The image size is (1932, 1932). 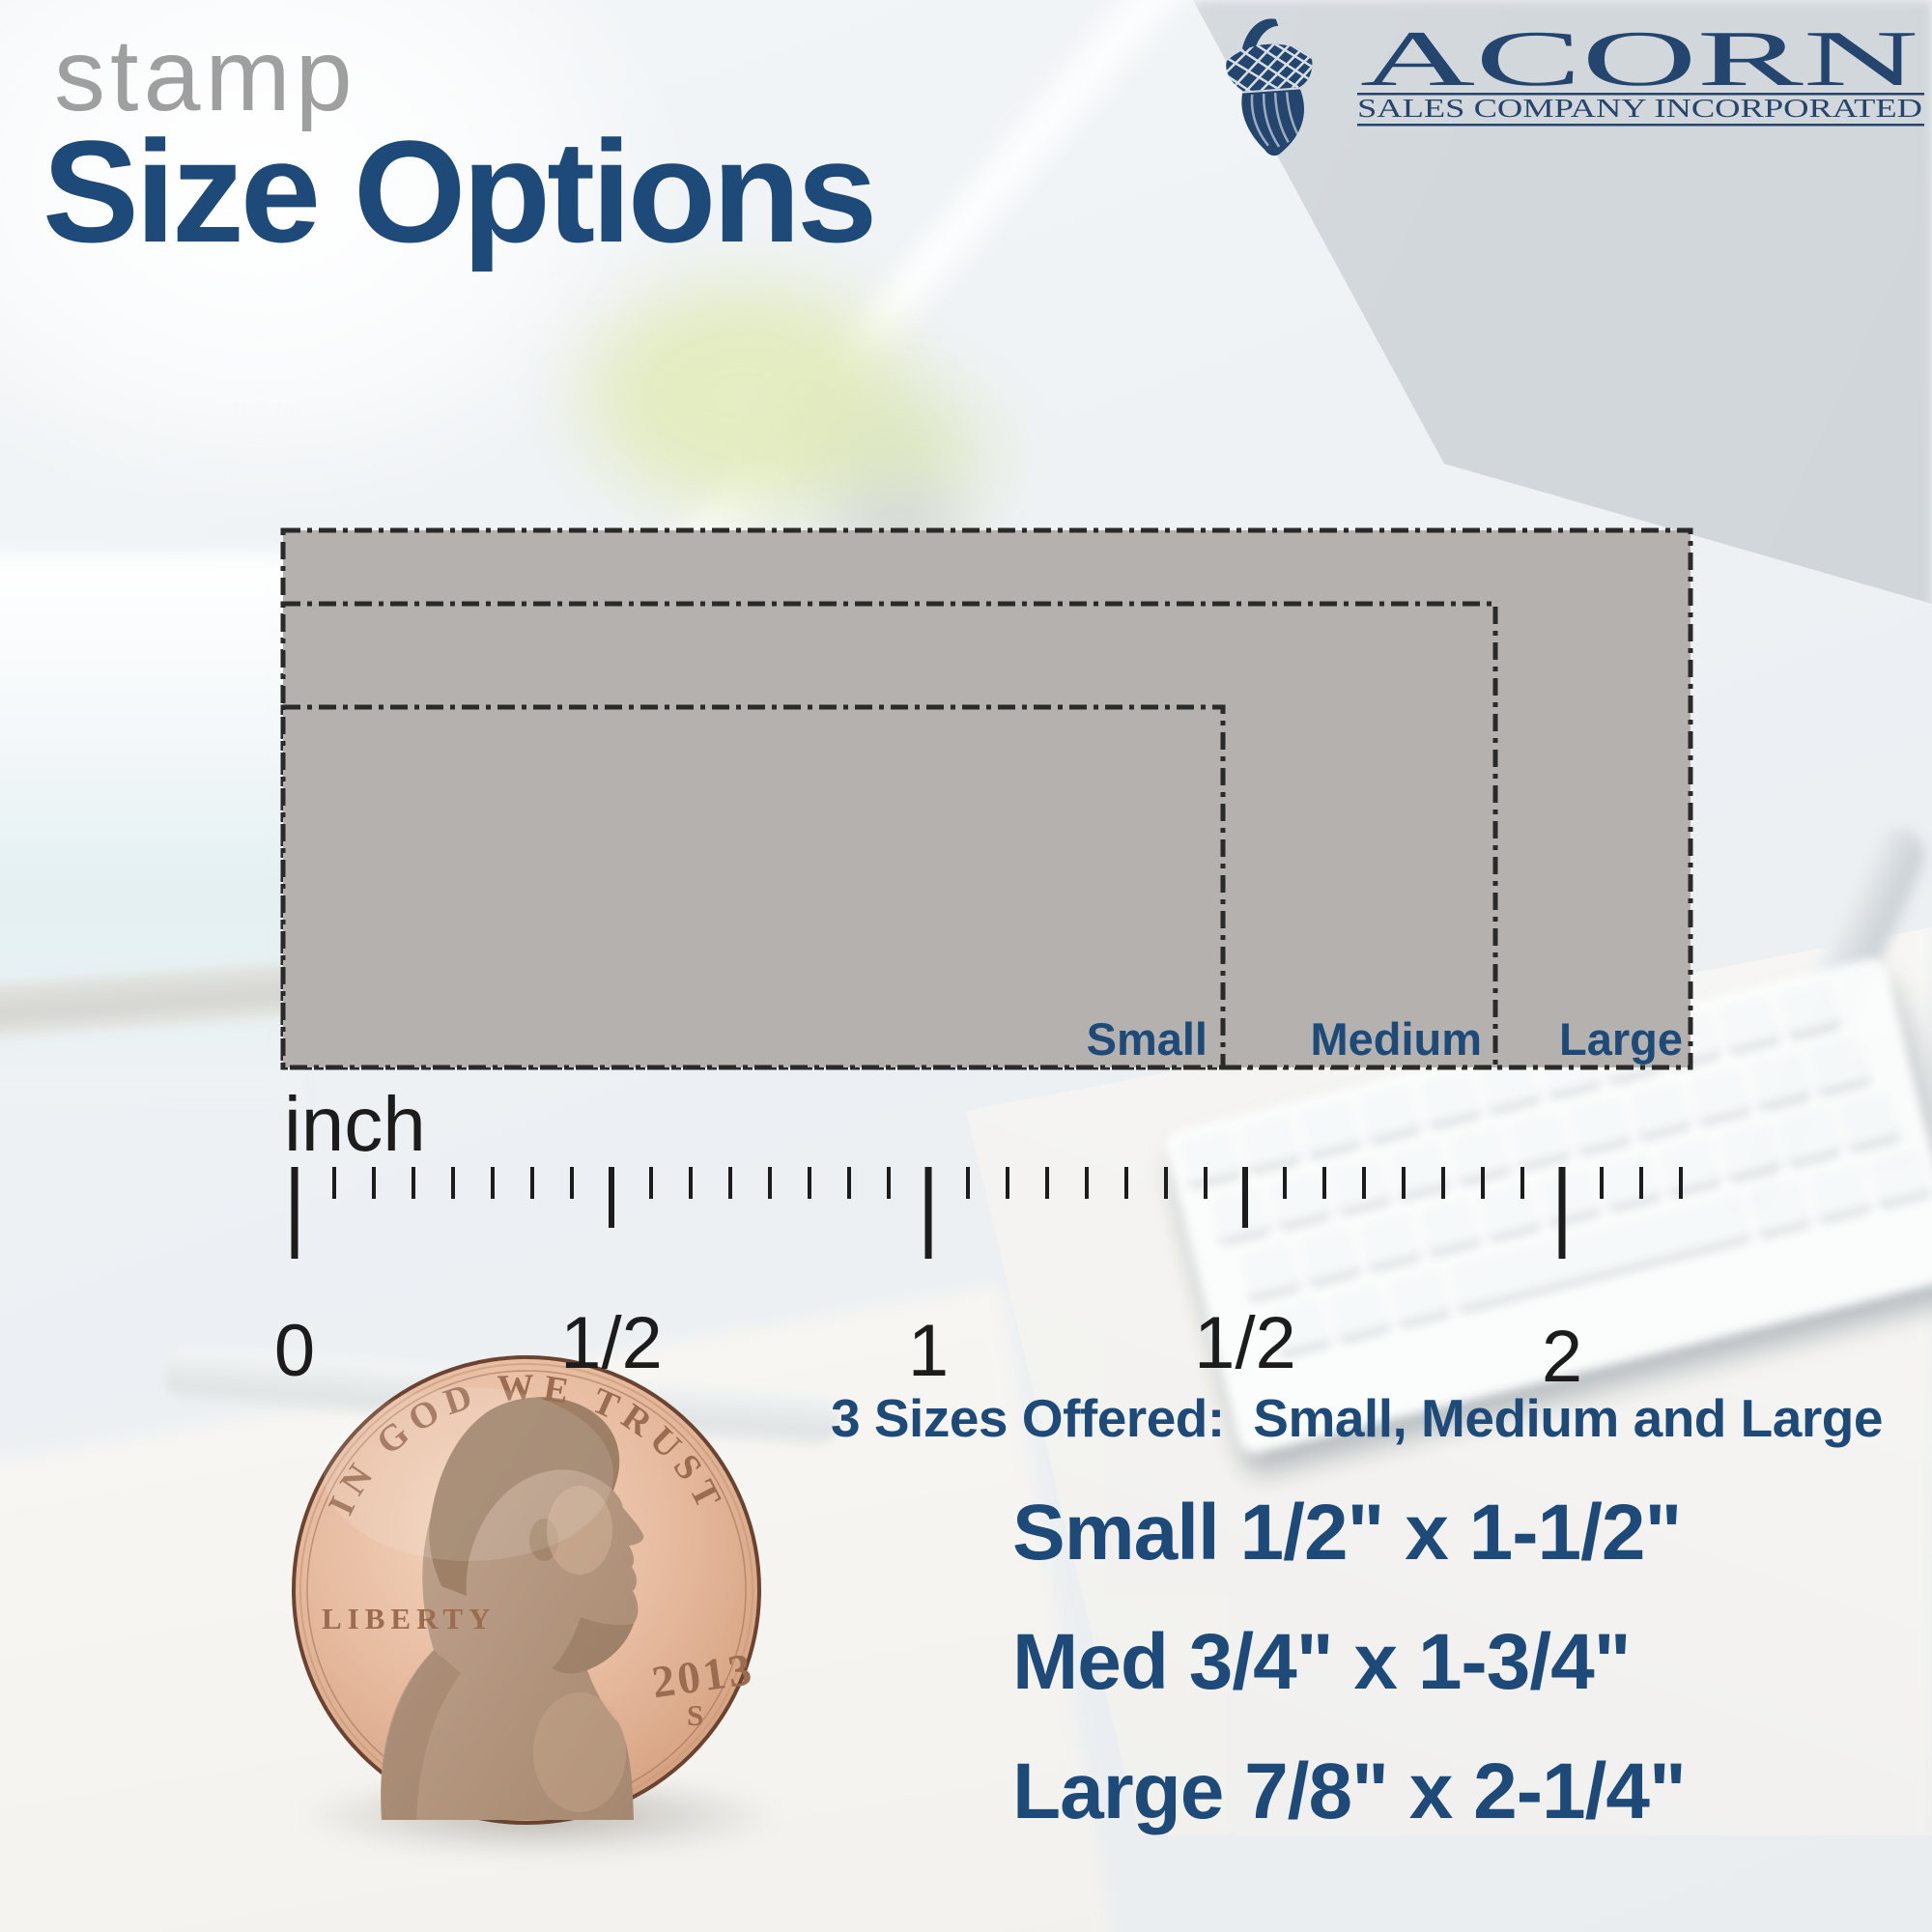 I want to click on acorn-icon, so click(x=1269, y=87).